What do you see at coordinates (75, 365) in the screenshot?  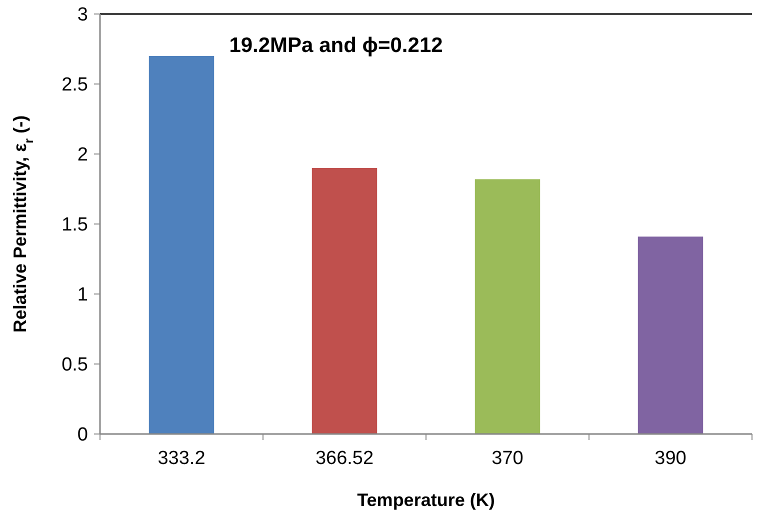 I see `y-tick-label: 0.5` at bounding box center [75, 365].